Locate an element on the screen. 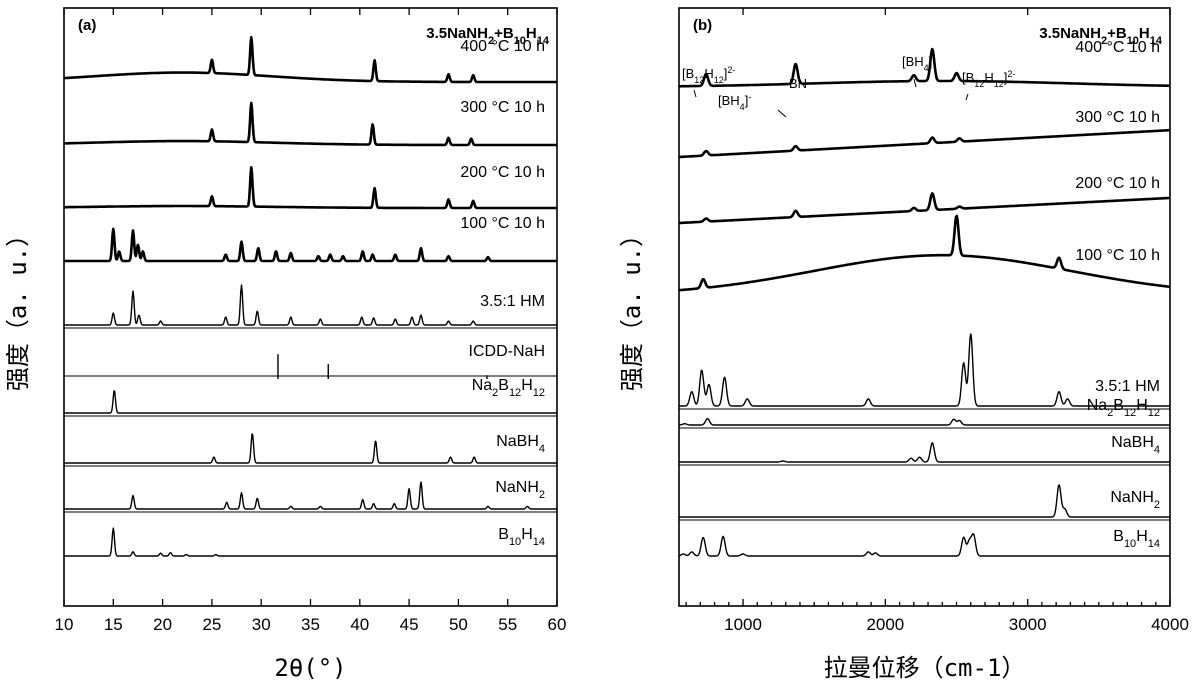  x-tick-label: 4000 is located at coordinates (1170, 624).